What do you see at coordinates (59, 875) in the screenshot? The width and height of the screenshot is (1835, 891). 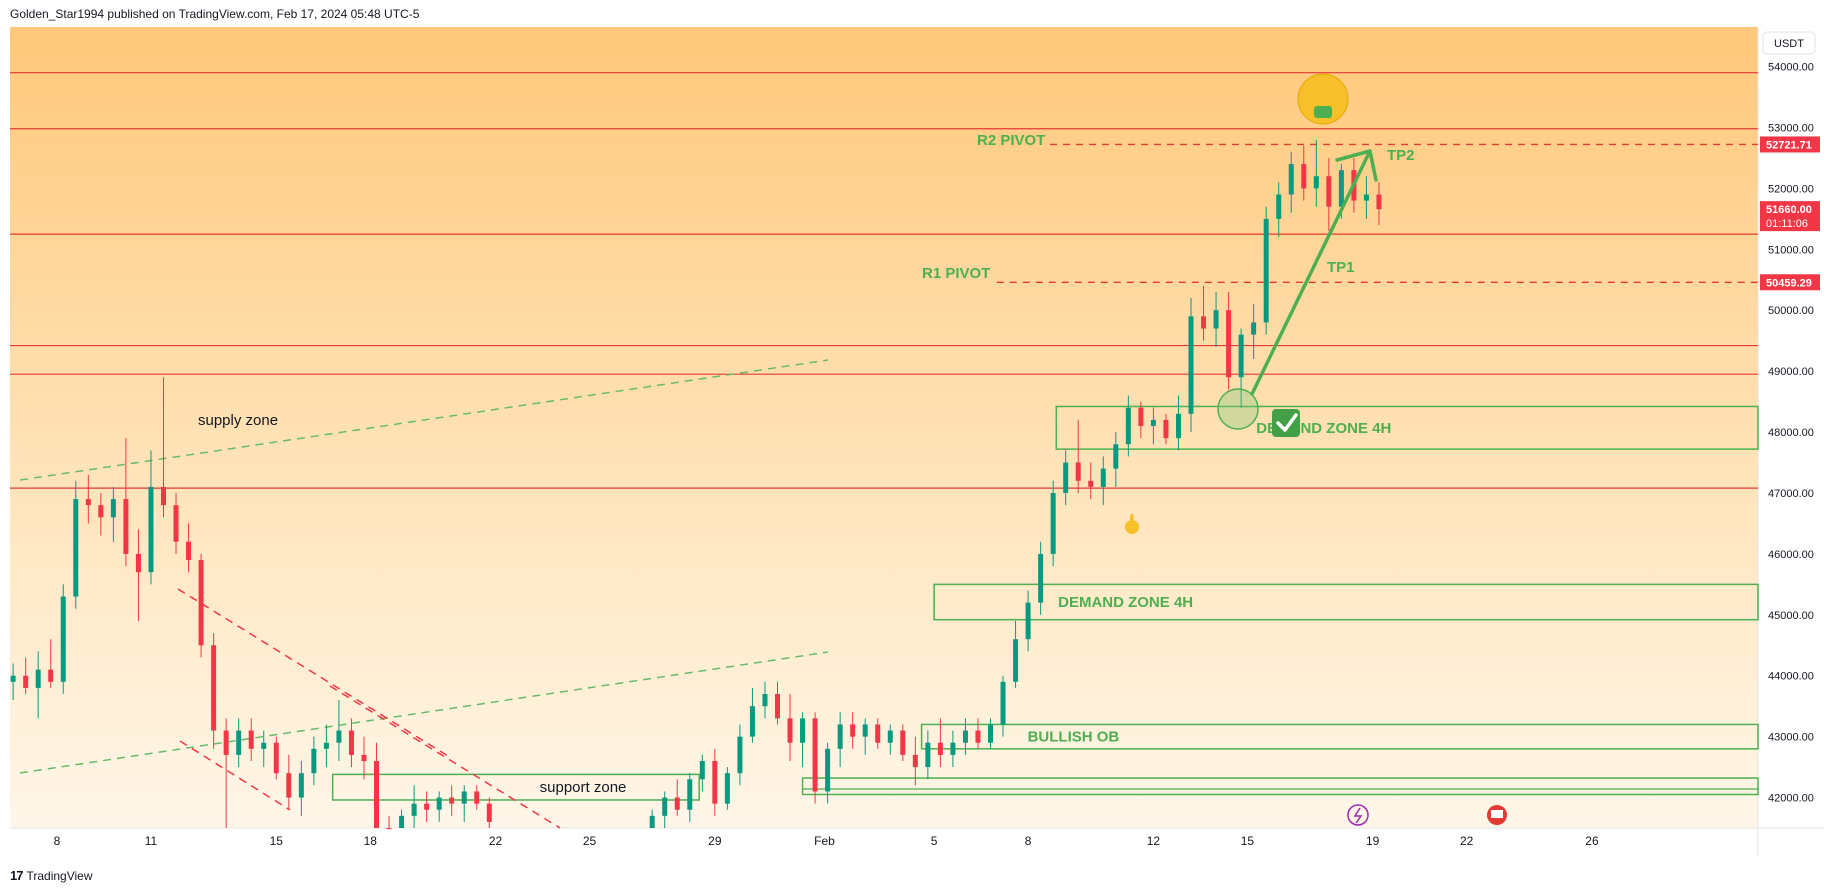 I see `tradingview-brand: TradingView` at bounding box center [59, 875].